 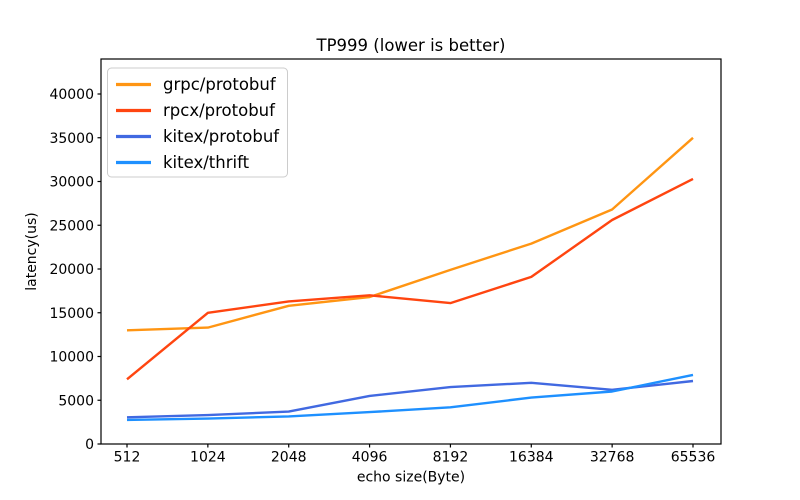 I want to click on series-line-kitex-thrift, so click(x=410, y=397).